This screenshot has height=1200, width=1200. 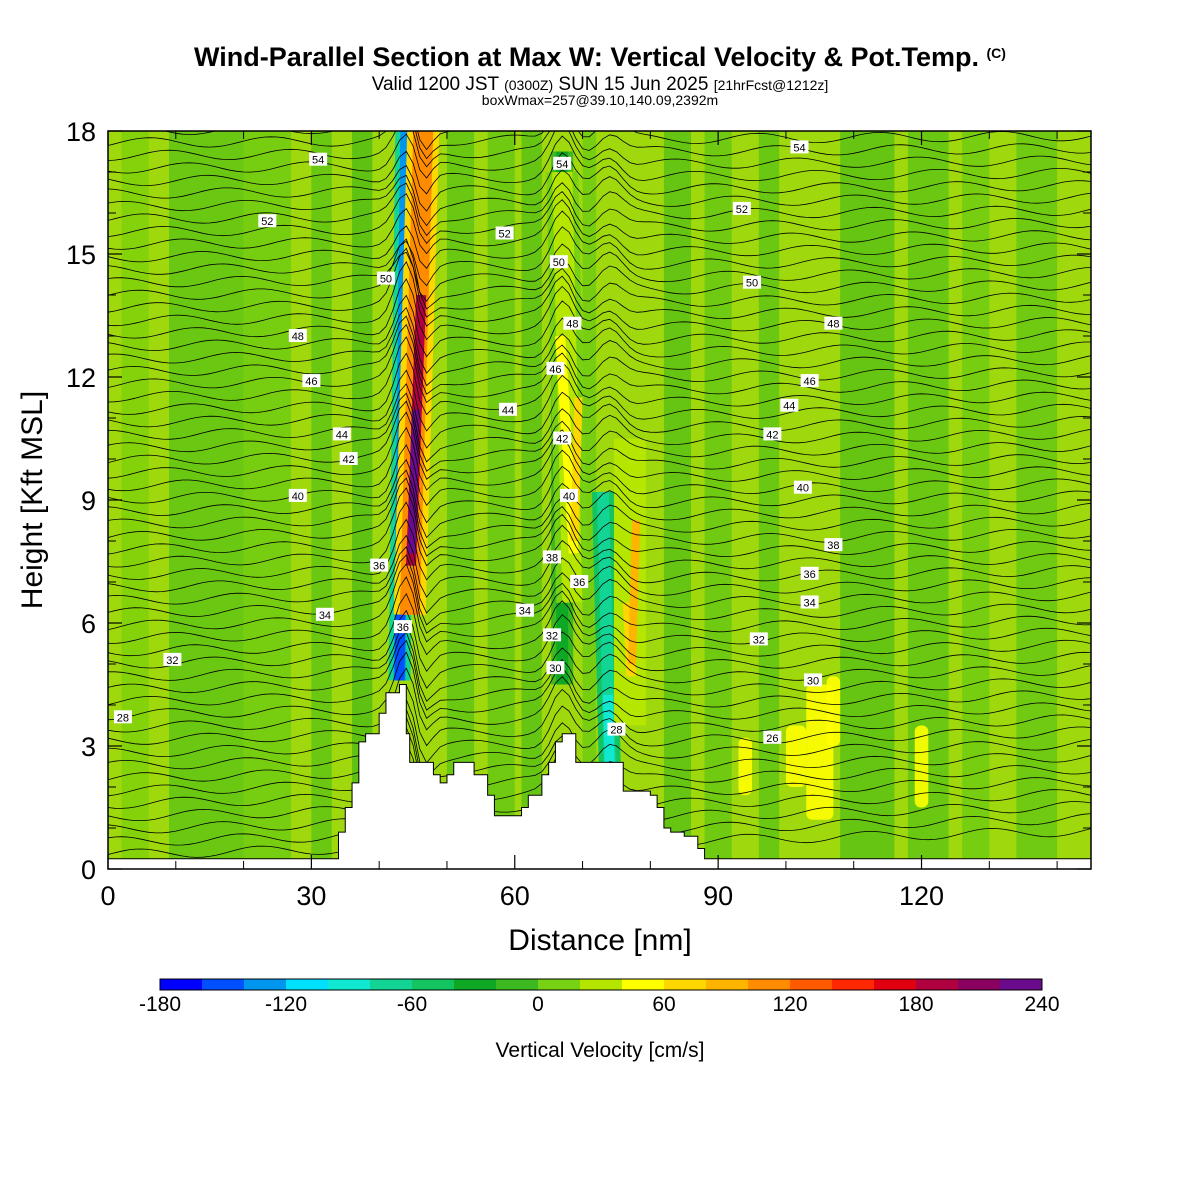 I want to click on copyright-mark: (C), so click(x=996, y=53).